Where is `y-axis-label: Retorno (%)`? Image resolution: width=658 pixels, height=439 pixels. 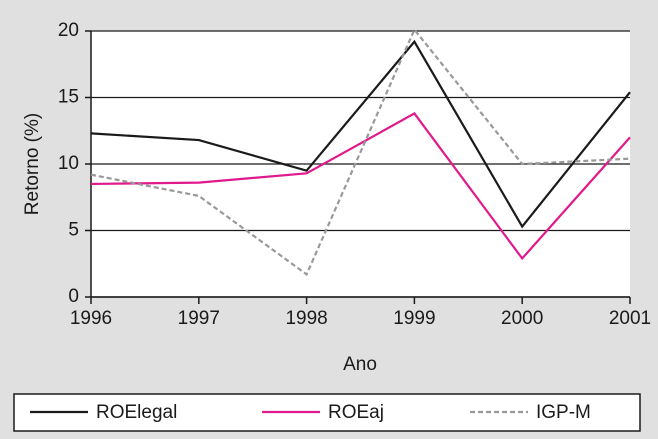 y-axis-label: Retorno (%) is located at coordinates (32, 164).